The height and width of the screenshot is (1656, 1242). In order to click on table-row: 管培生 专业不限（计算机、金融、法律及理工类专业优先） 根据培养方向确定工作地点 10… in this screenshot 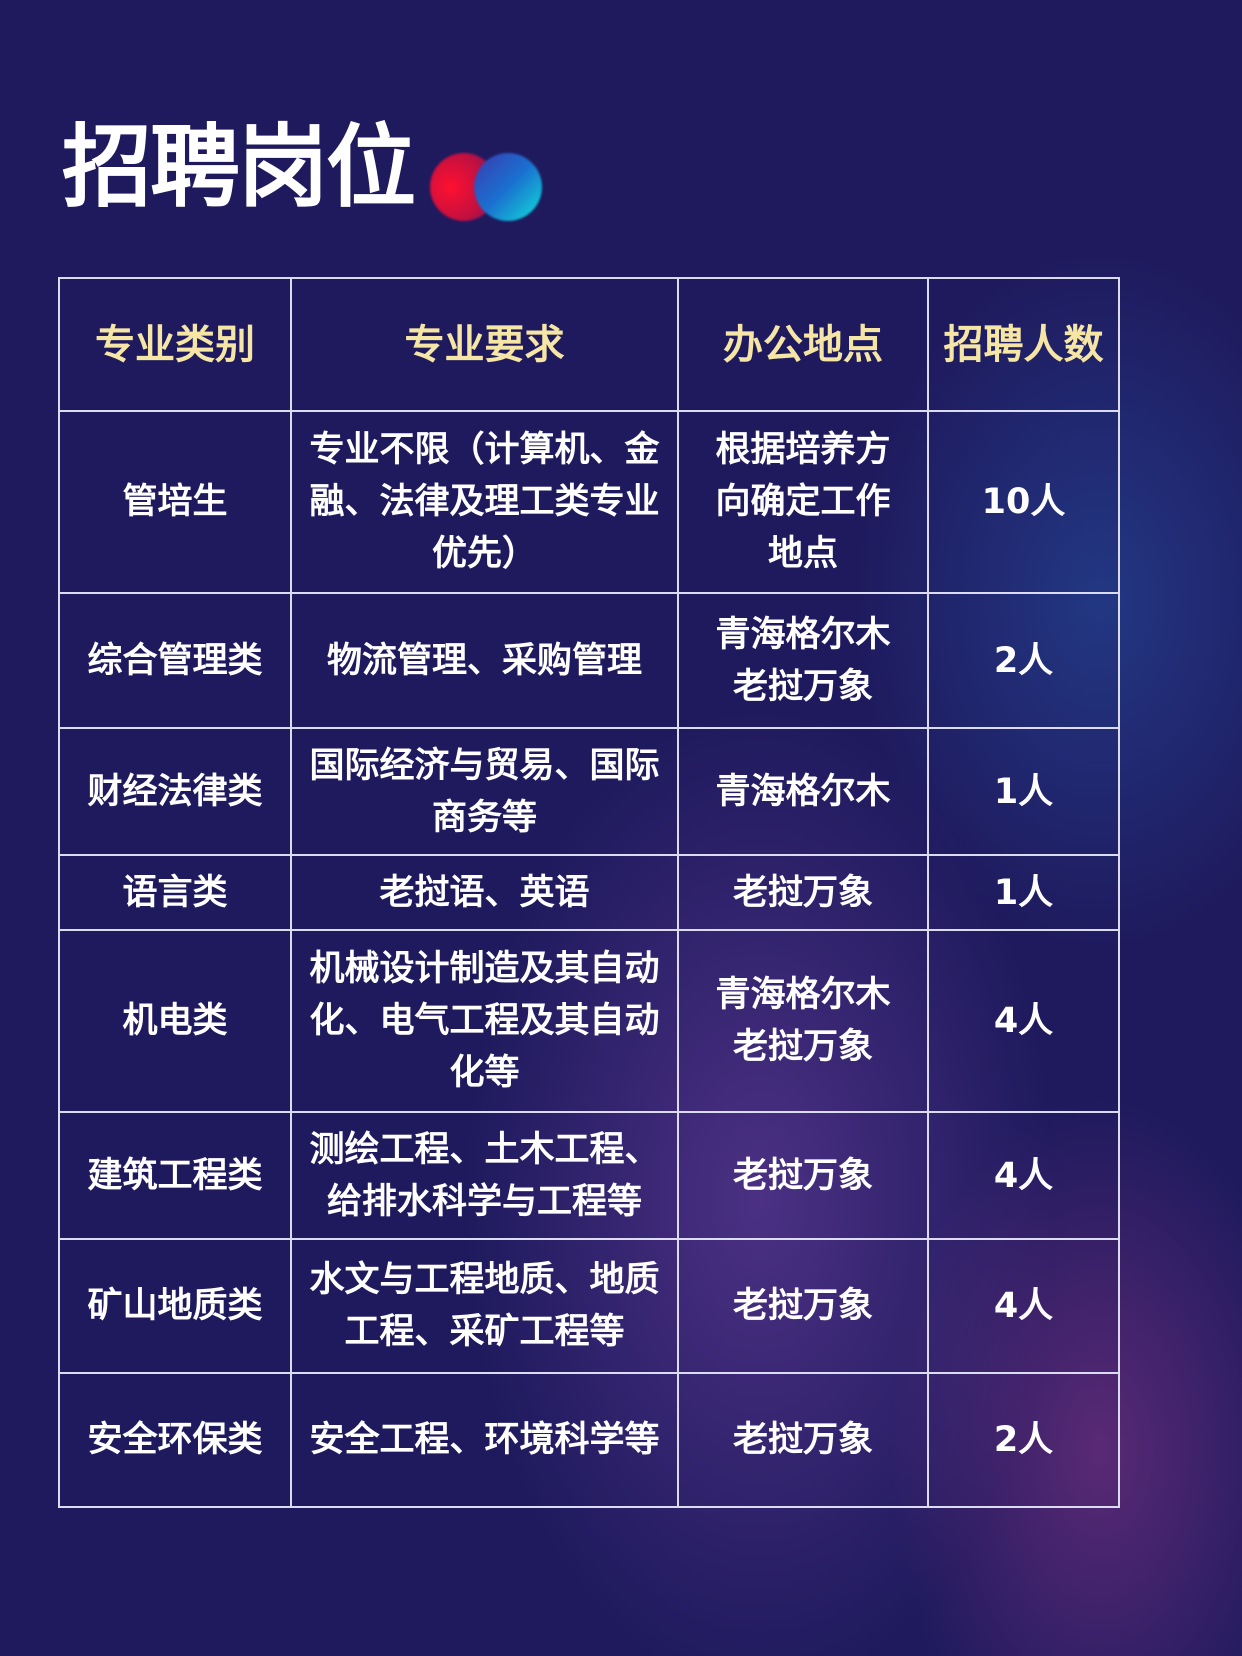, I will do `click(589, 502)`.